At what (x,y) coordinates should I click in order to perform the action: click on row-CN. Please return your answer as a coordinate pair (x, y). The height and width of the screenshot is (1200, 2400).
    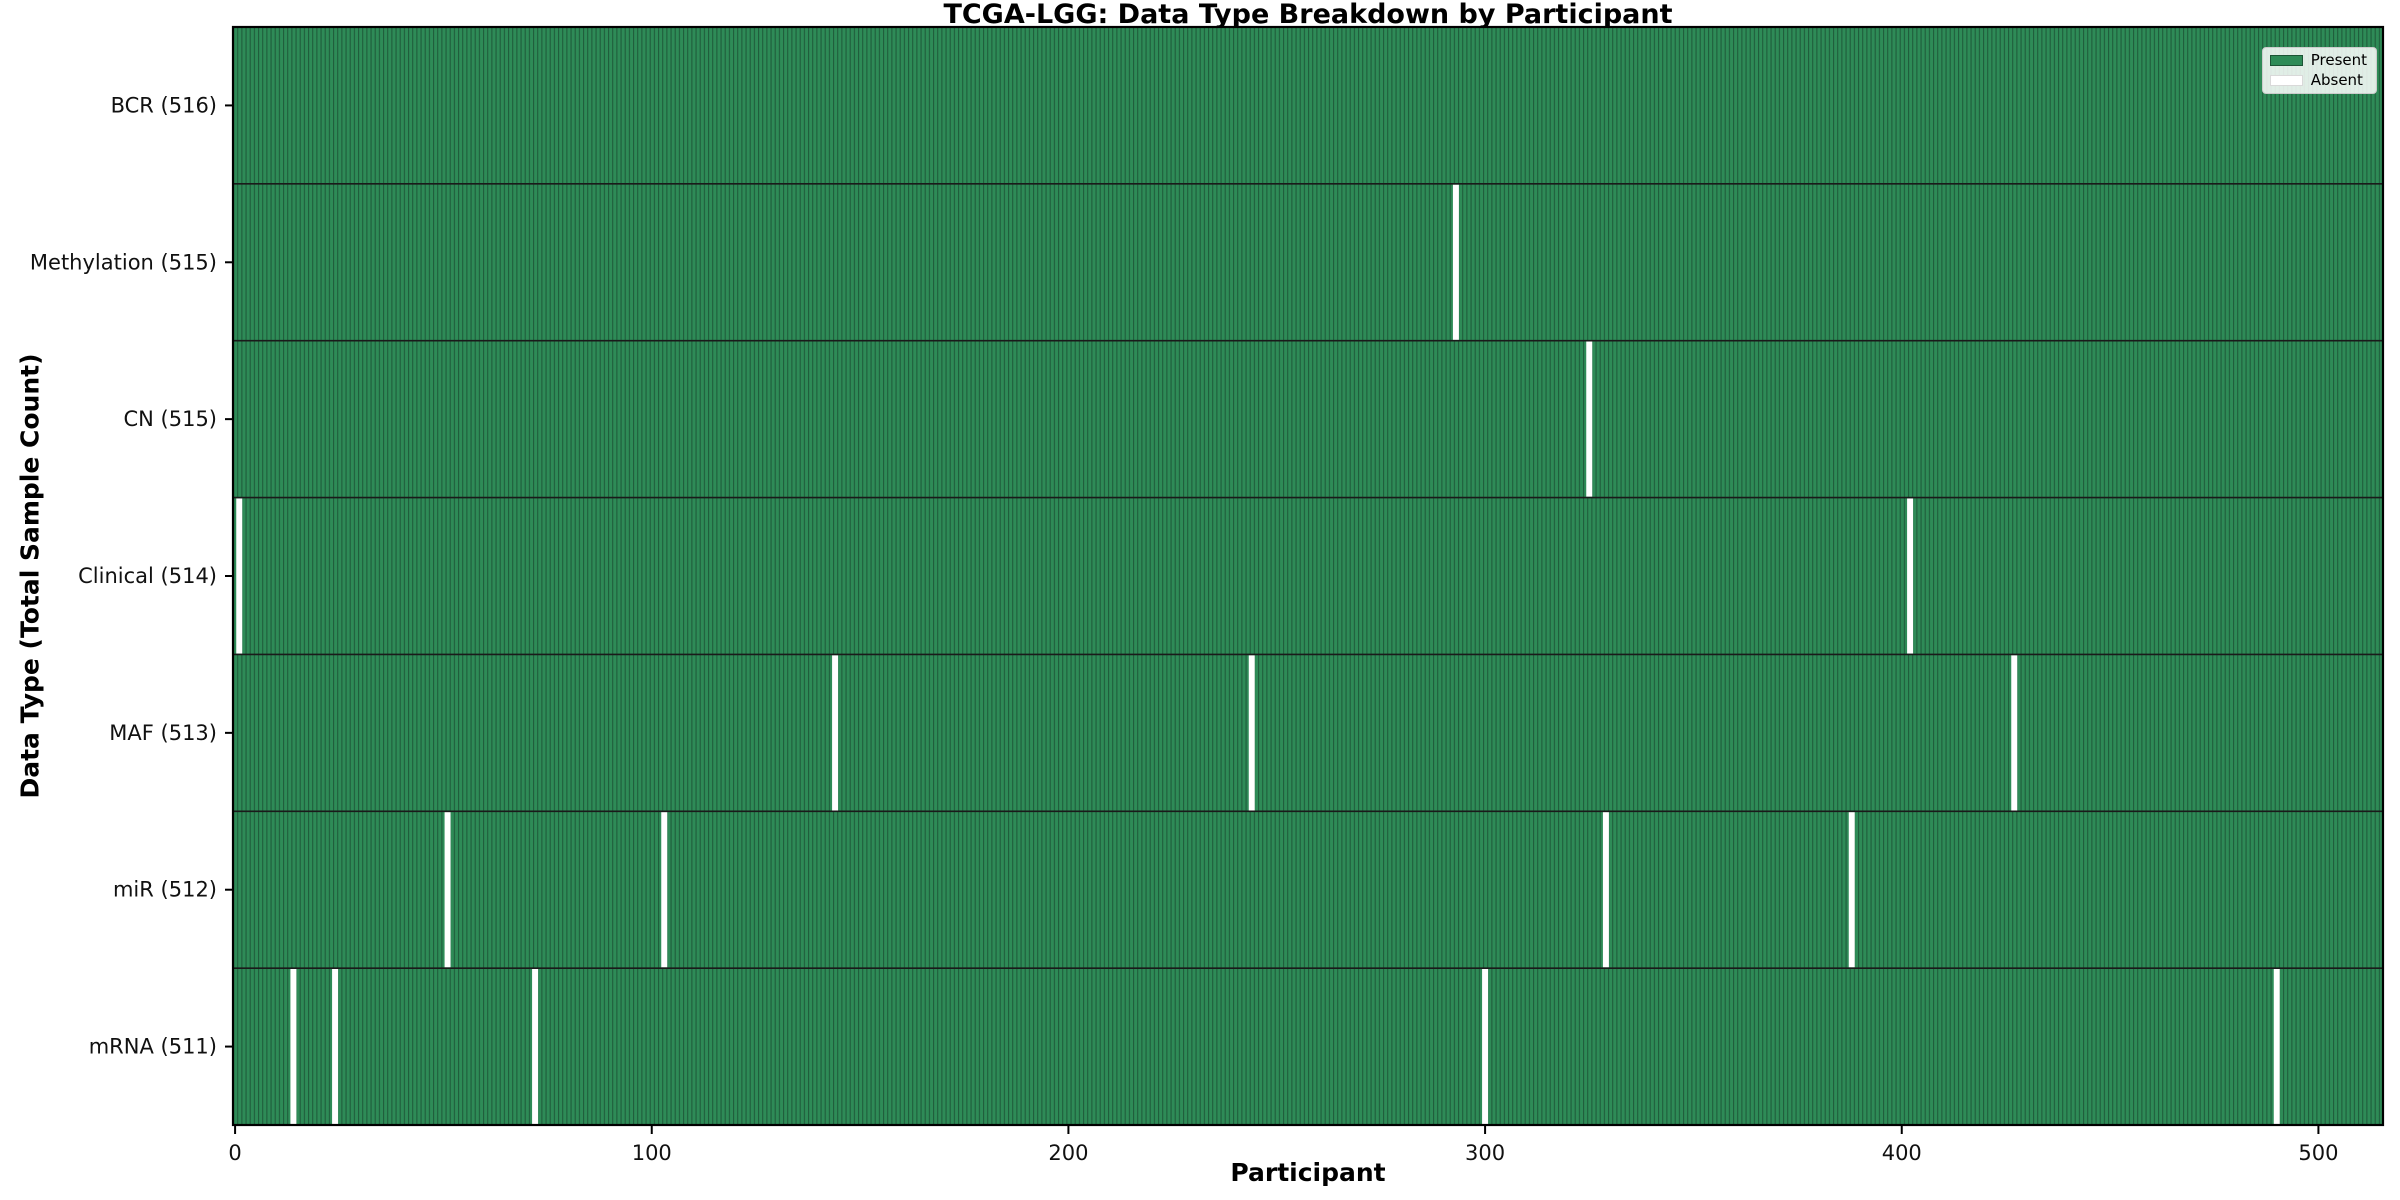
    Looking at the image, I should click on (1308, 419).